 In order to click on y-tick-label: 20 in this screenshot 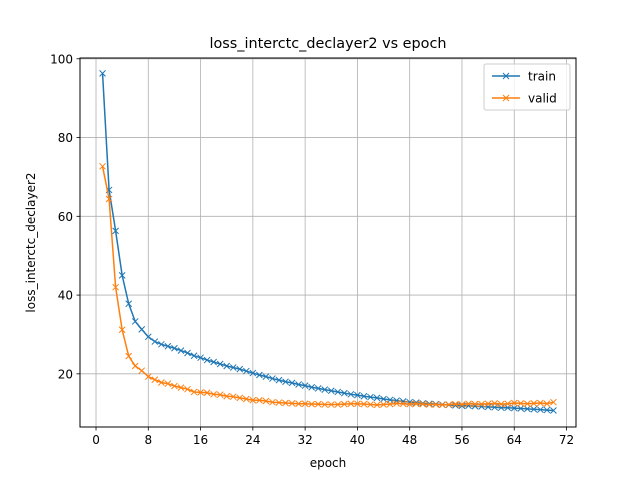, I will do `click(65, 374)`.